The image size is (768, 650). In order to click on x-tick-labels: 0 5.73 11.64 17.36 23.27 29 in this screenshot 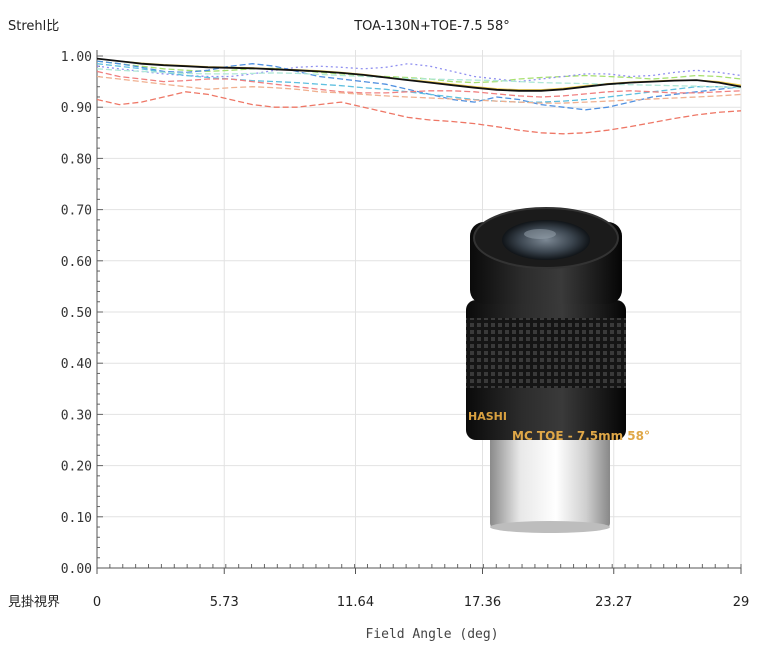, I will do `click(421, 602)`.